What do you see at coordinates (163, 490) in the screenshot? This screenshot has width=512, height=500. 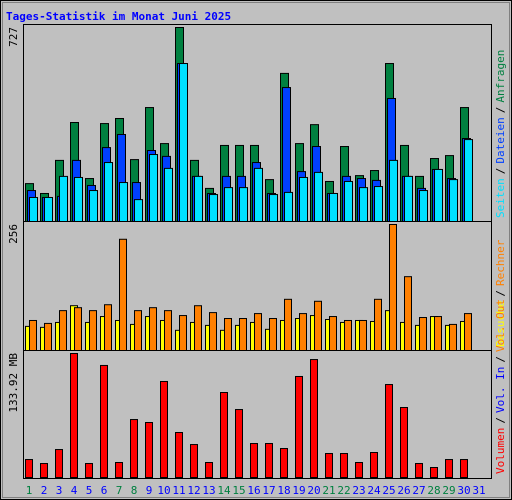 I see `x-tick-label: 10` at bounding box center [163, 490].